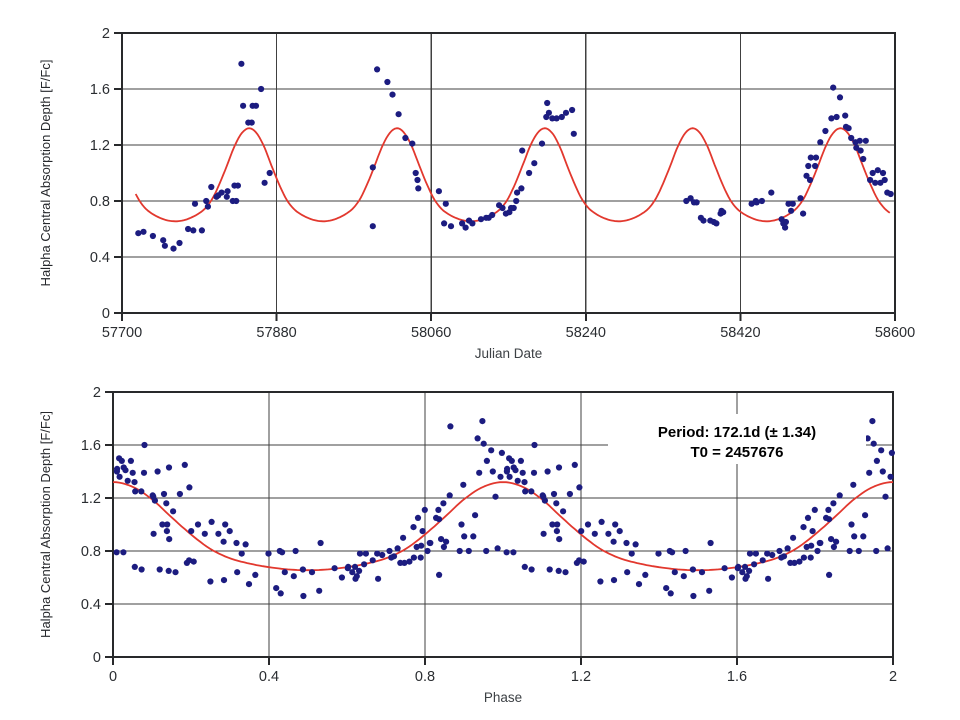 This screenshot has height=720, width=960. I want to click on y-tick-label: 1.6, so click(100, 90).